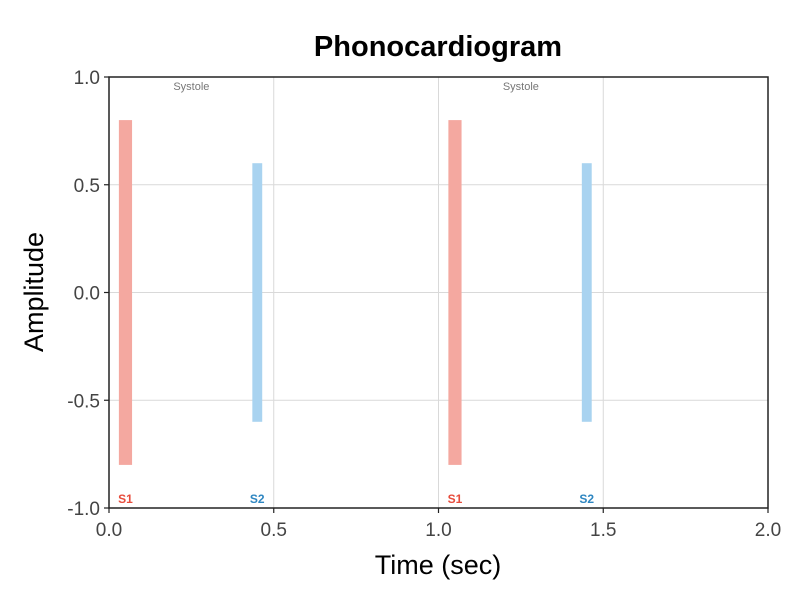 The height and width of the screenshot is (600, 800). I want to click on y-tick-label: 0.0, so click(87, 294).